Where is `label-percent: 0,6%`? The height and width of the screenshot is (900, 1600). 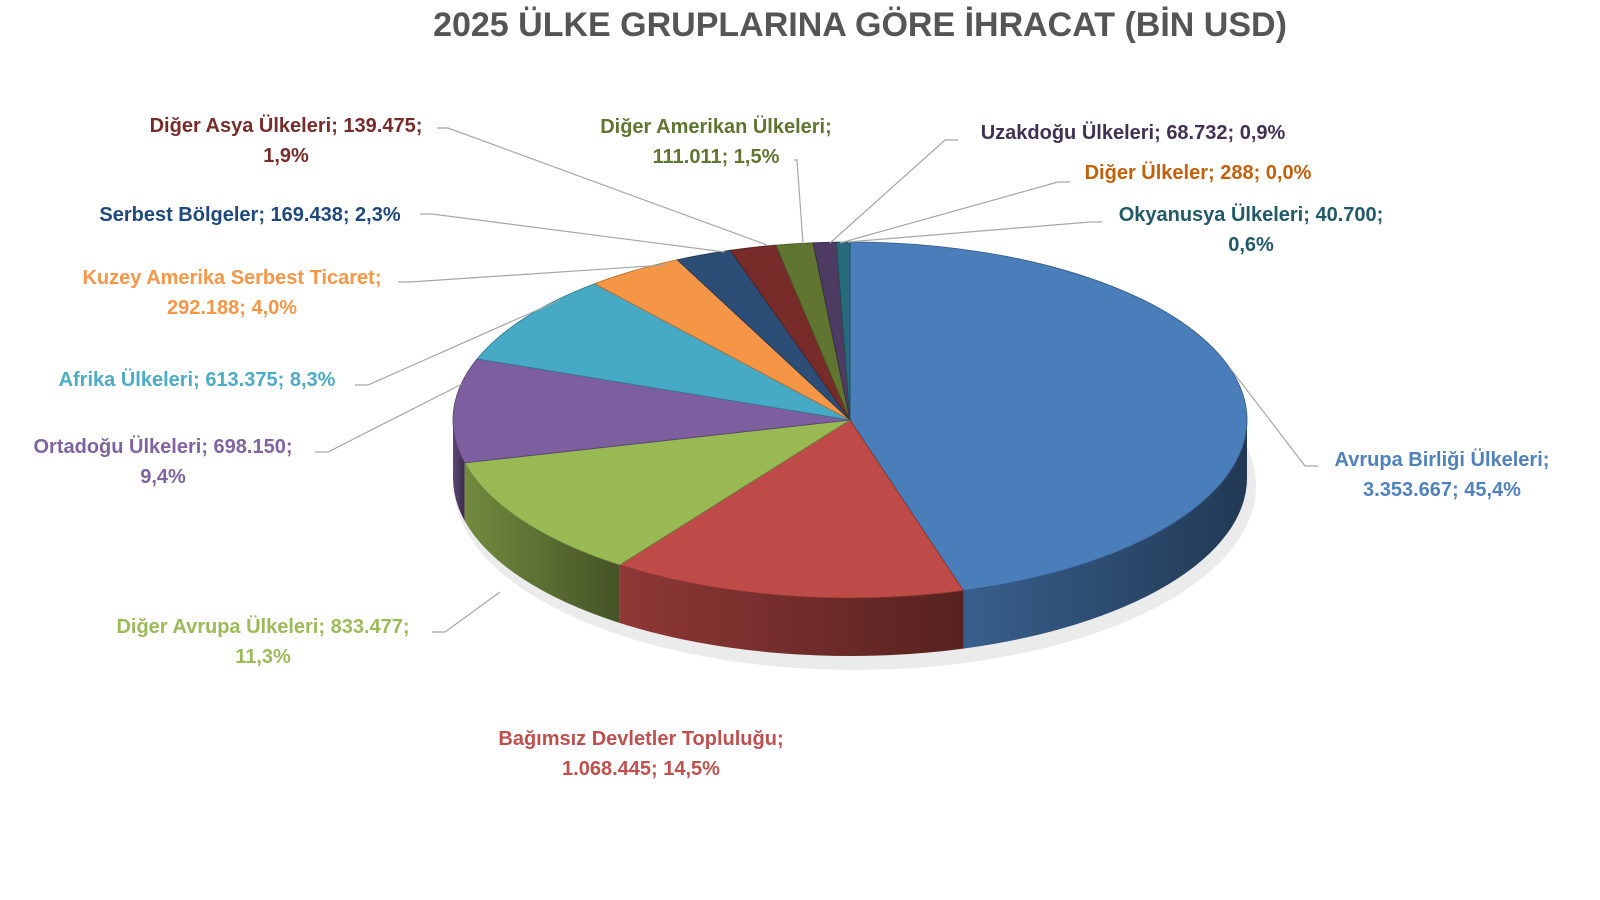 label-percent: 0,6% is located at coordinates (1251, 245).